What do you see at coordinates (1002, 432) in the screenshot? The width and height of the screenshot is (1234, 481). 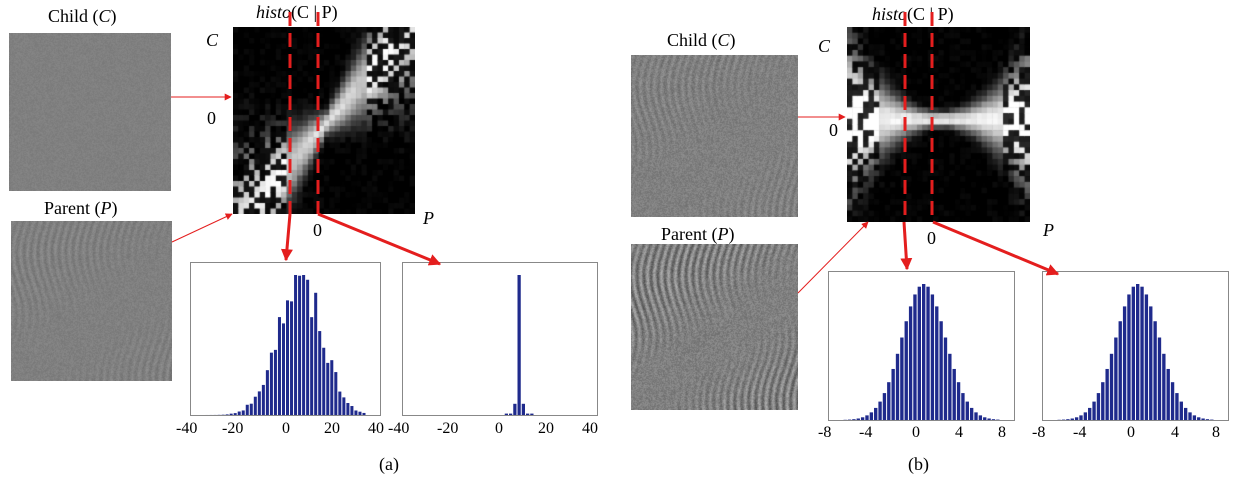 I see `tick-b1-4: 8` at bounding box center [1002, 432].